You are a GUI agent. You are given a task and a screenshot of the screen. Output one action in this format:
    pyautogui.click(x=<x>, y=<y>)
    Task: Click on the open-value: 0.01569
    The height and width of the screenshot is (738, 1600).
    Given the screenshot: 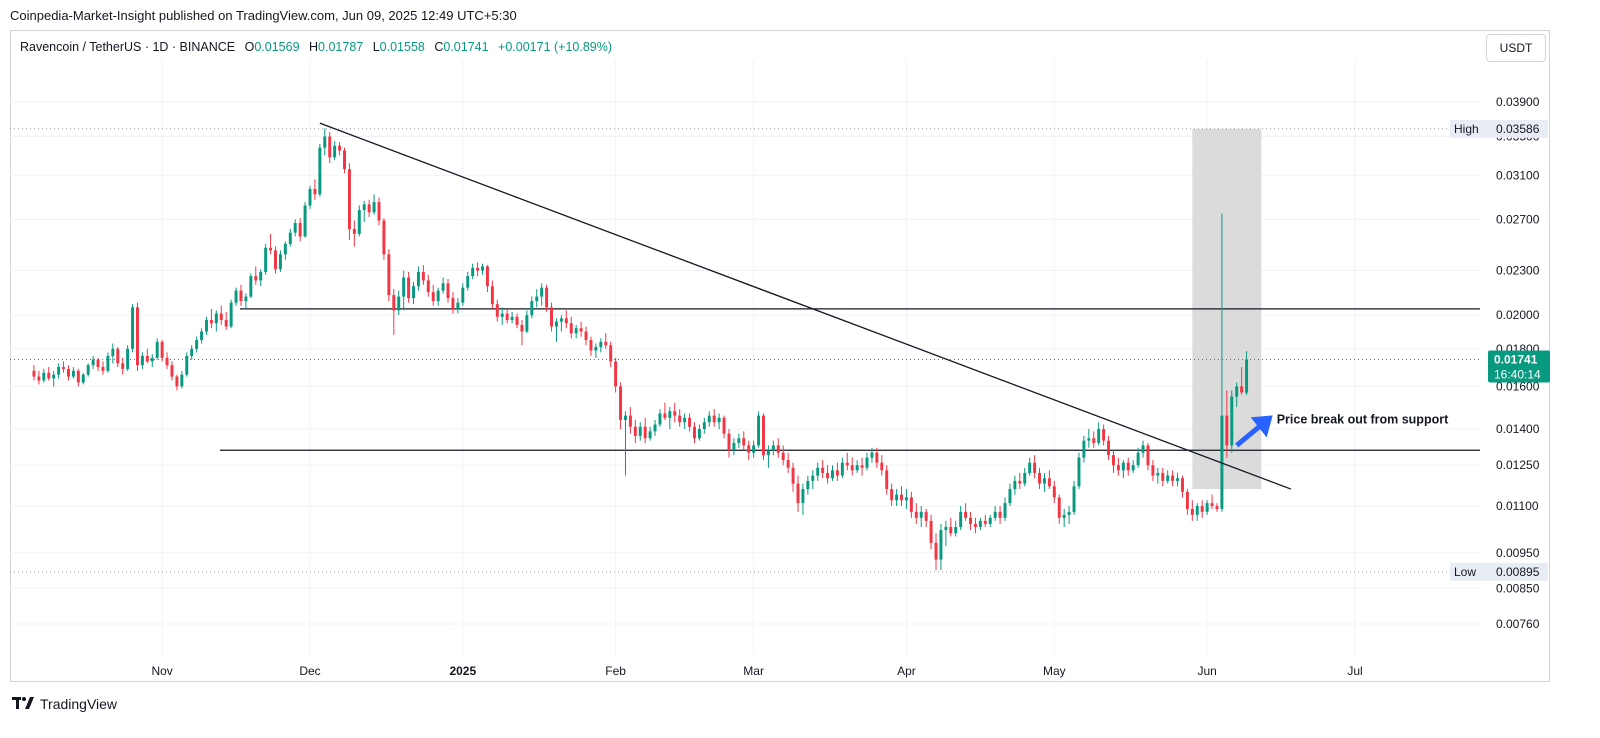 What is the action you would take?
    pyautogui.click(x=277, y=47)
    